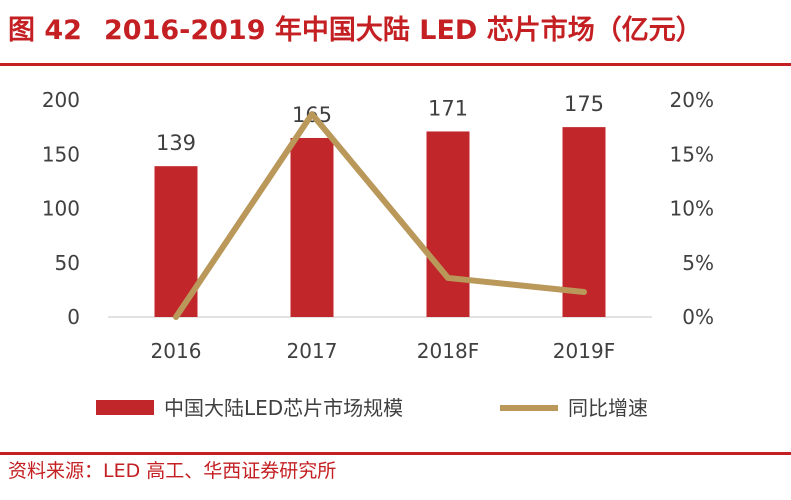 Image resolution: width=791 pixels, height=500 pixels. Describe the element at coordinates (584, 104) in the screenshot. I see `bar-data-label: 175` at that location.